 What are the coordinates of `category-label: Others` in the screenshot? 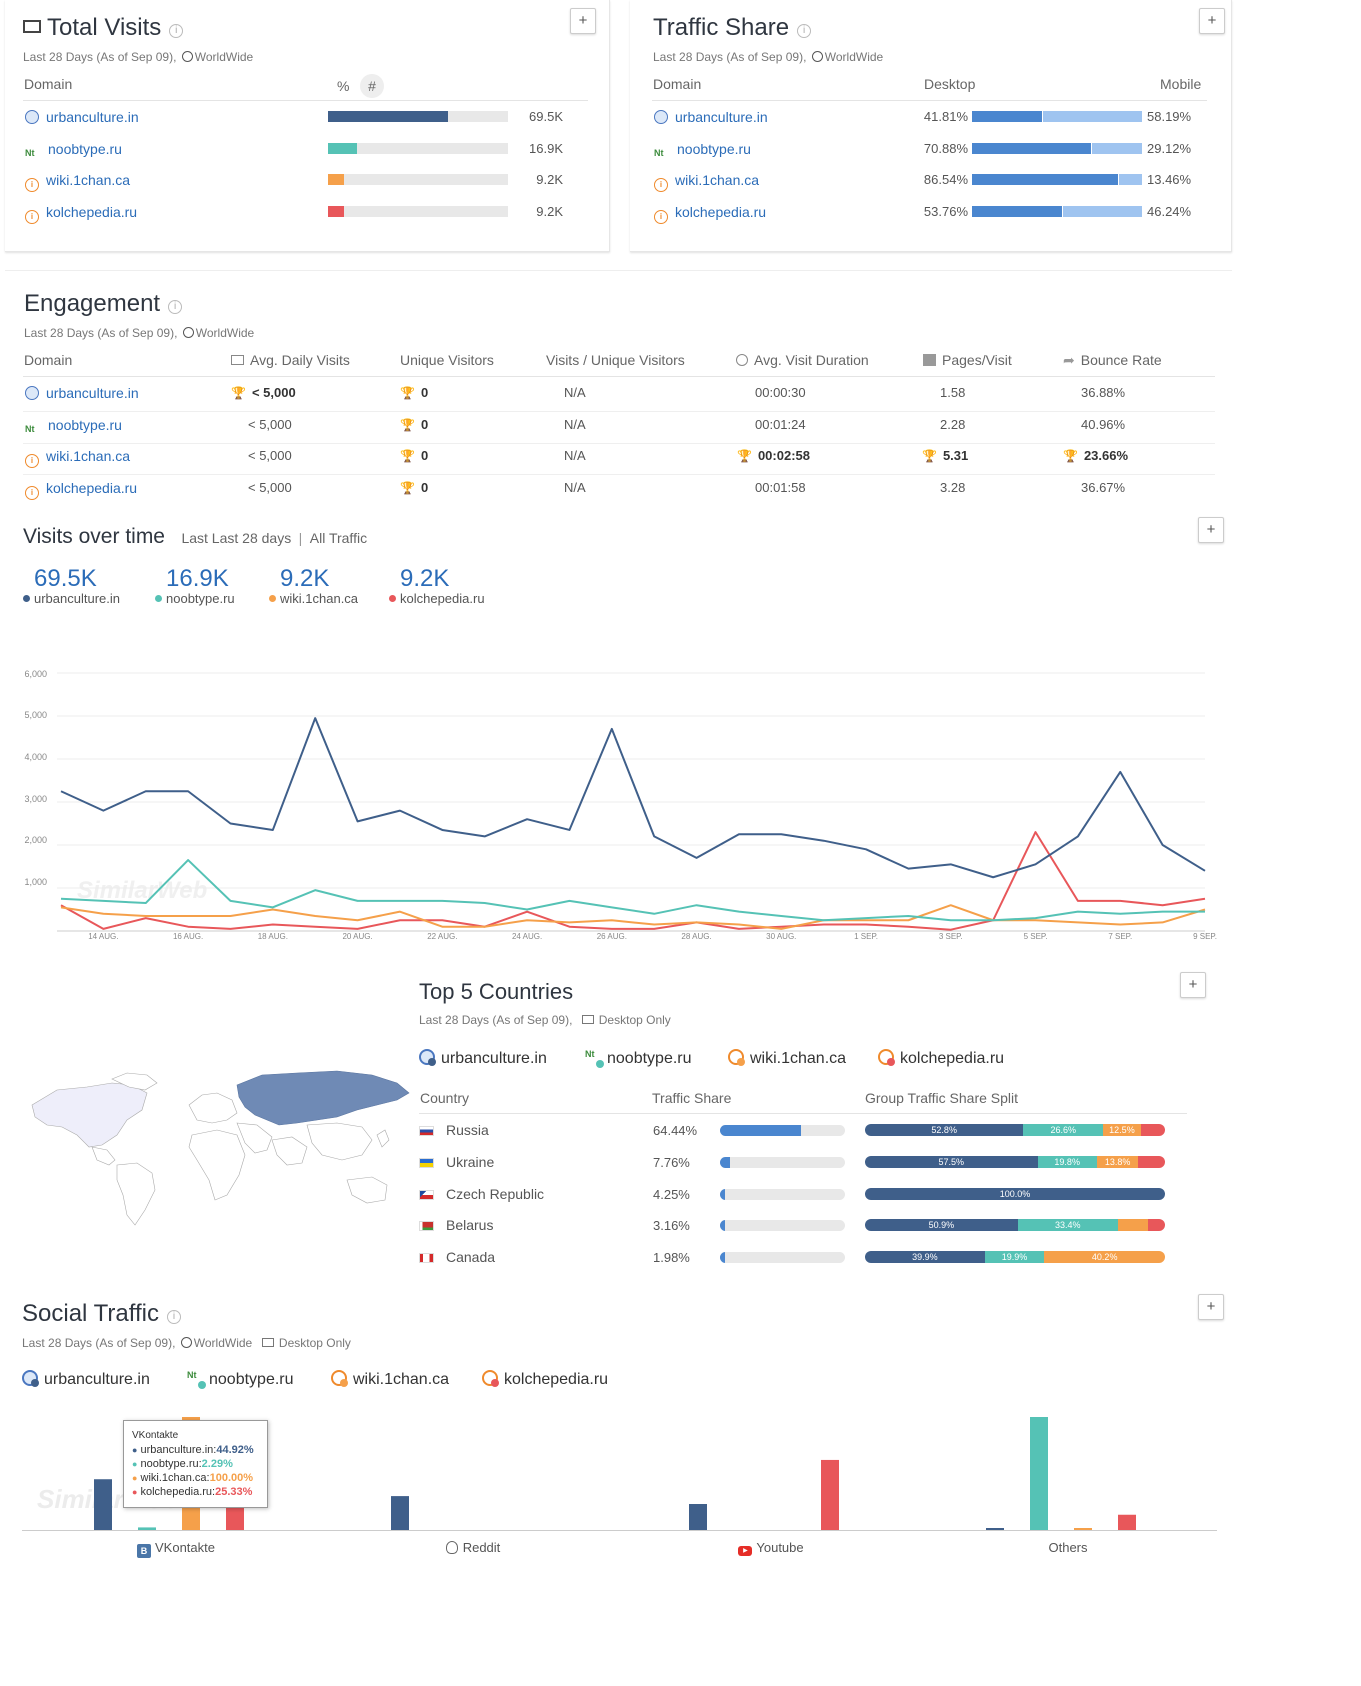 It's located at (1068, 1547).